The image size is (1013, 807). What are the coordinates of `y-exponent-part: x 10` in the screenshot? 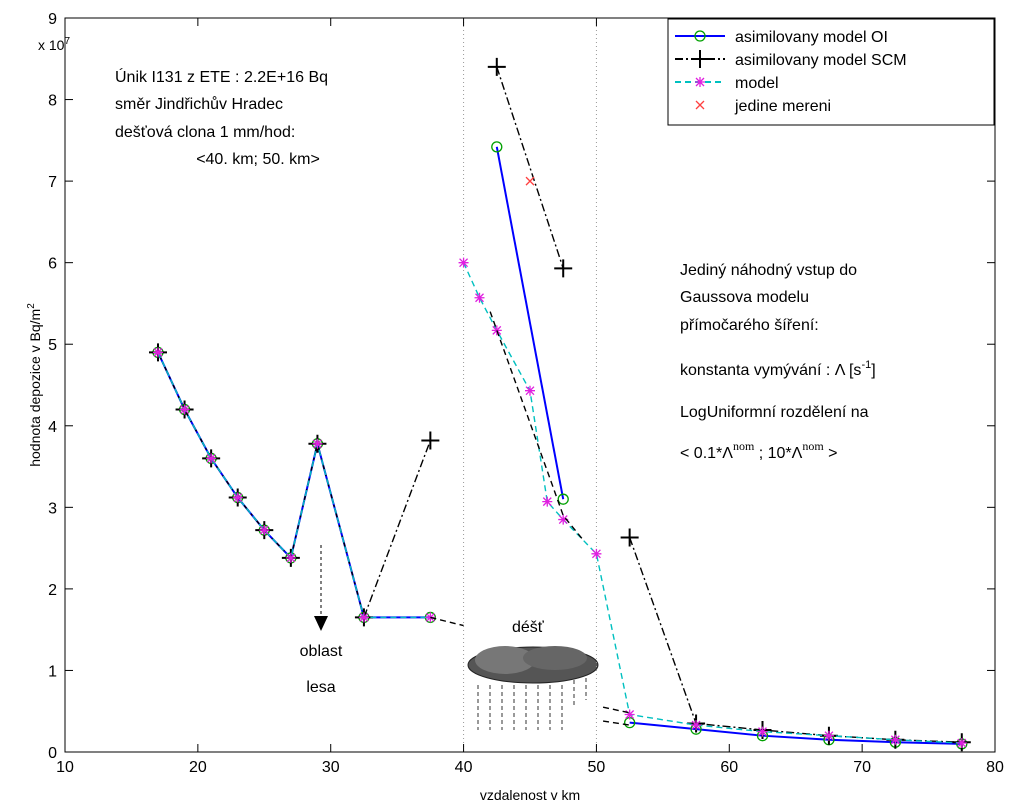 It's located at (51, 45).